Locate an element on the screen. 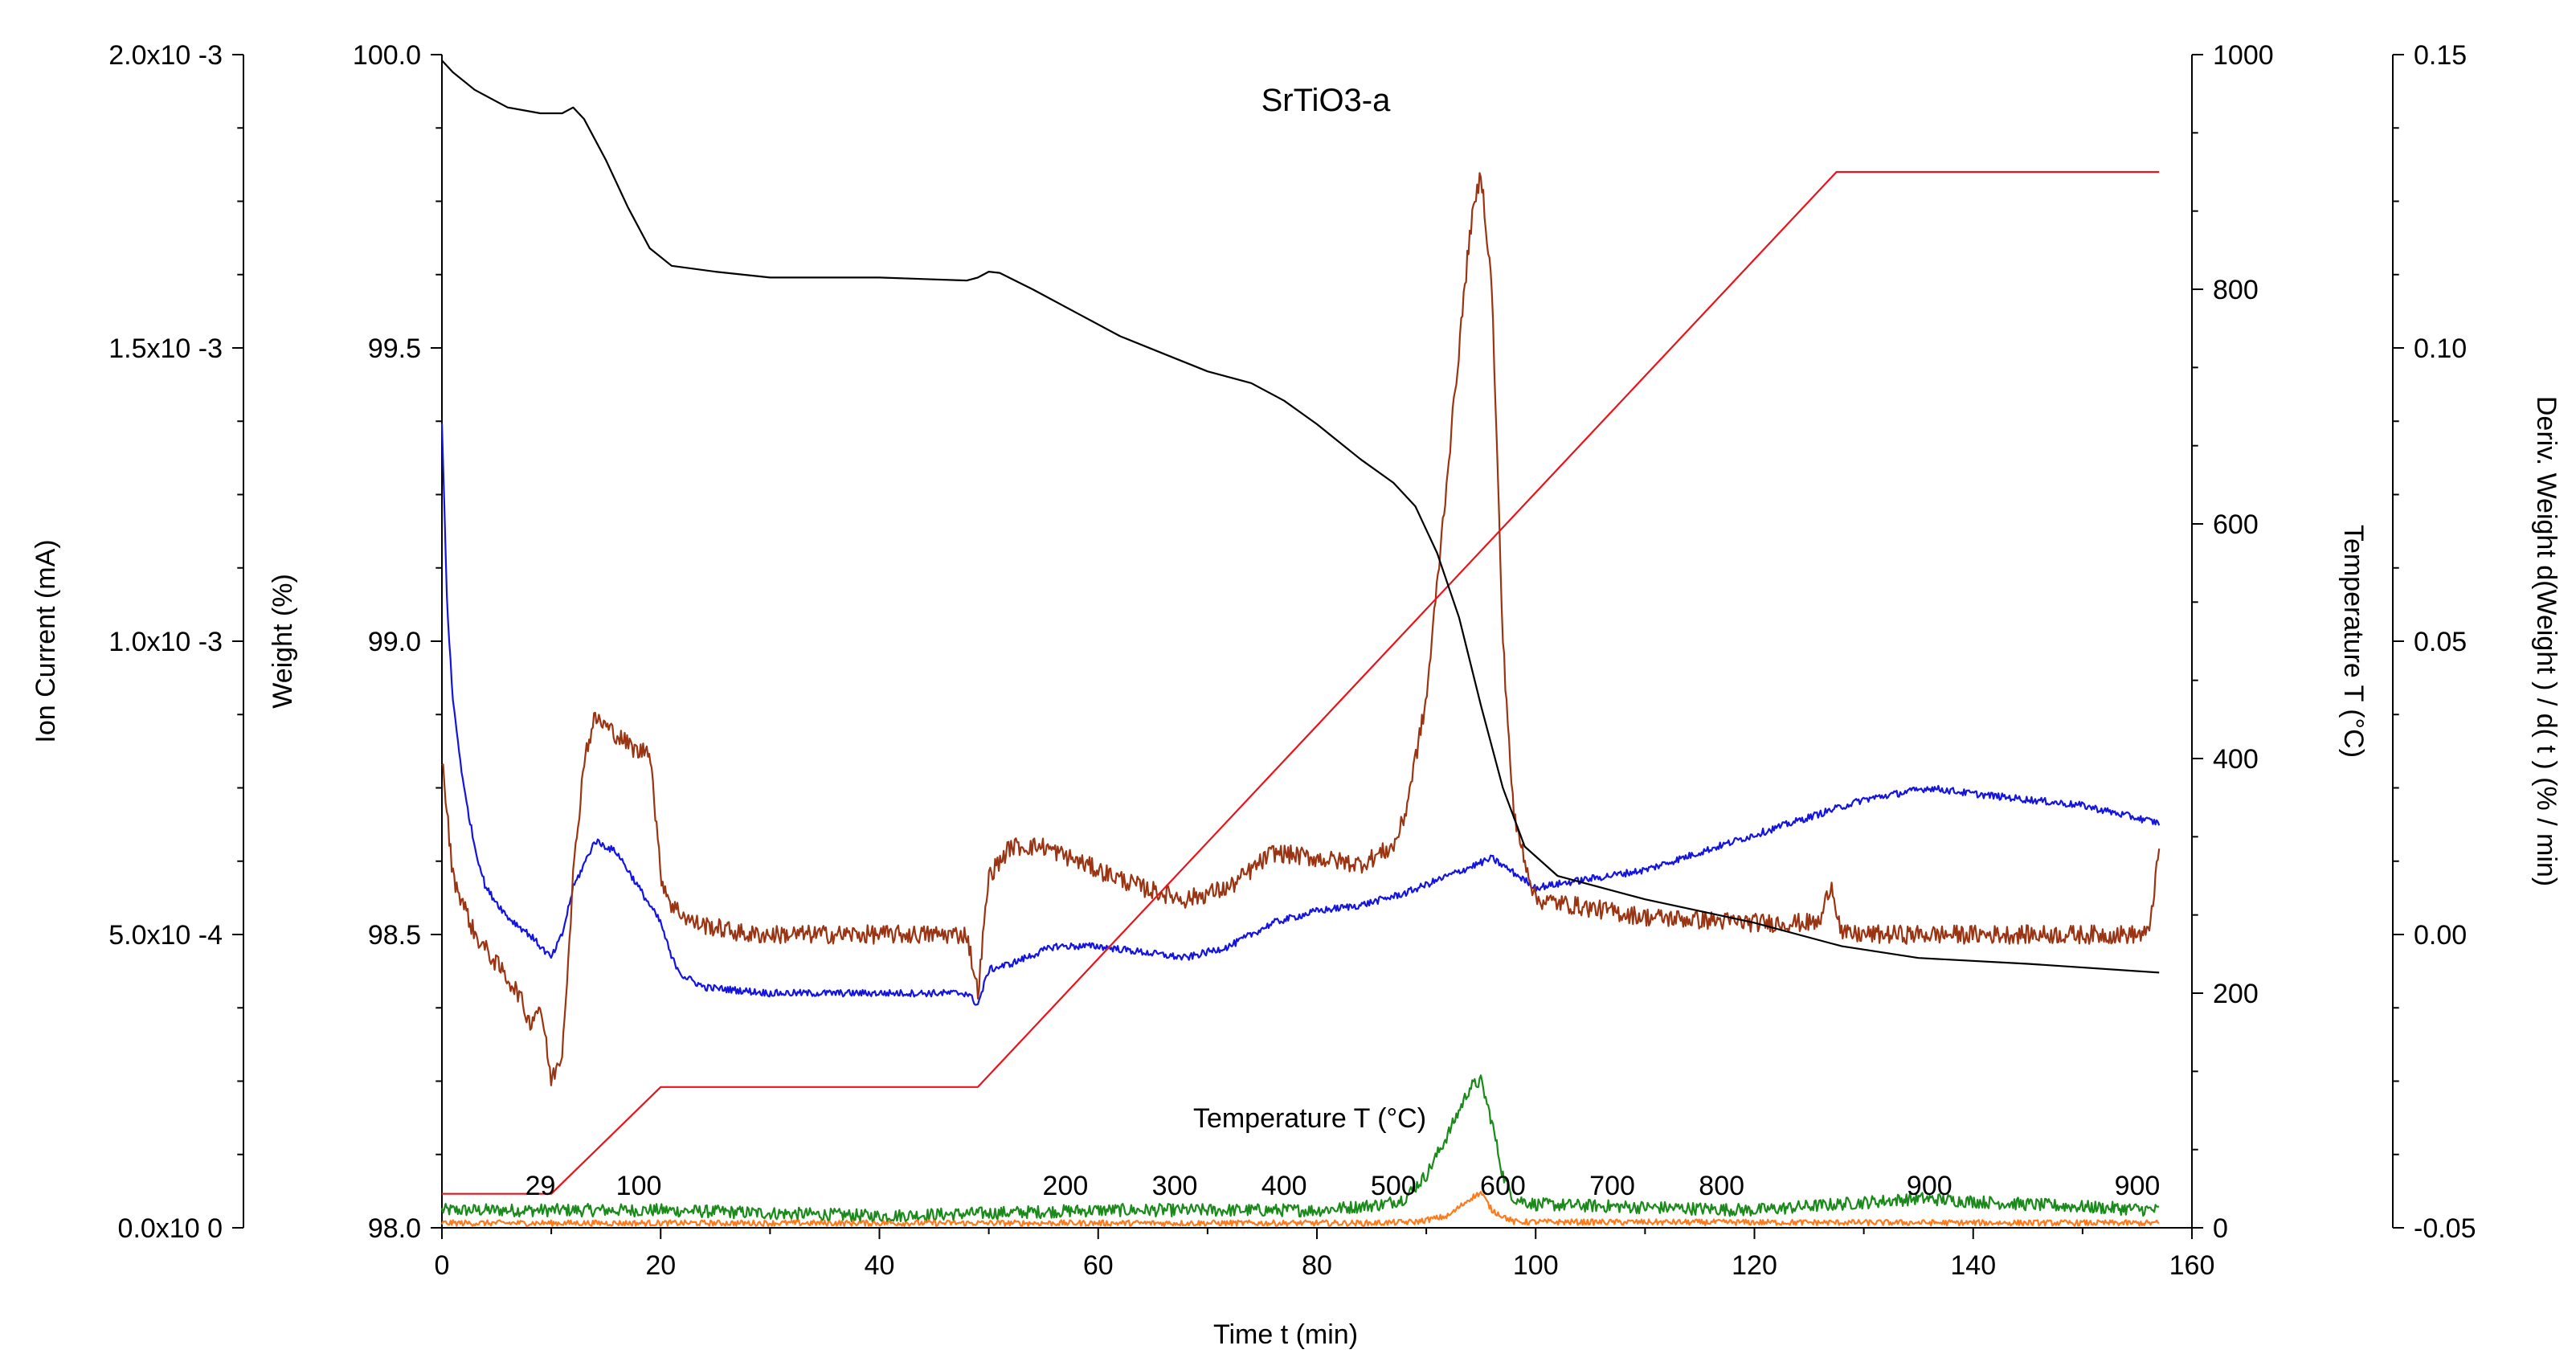 The image size is (2576, 1366). temperature-tick-label: 600 is located at coordinates (2236, 524).